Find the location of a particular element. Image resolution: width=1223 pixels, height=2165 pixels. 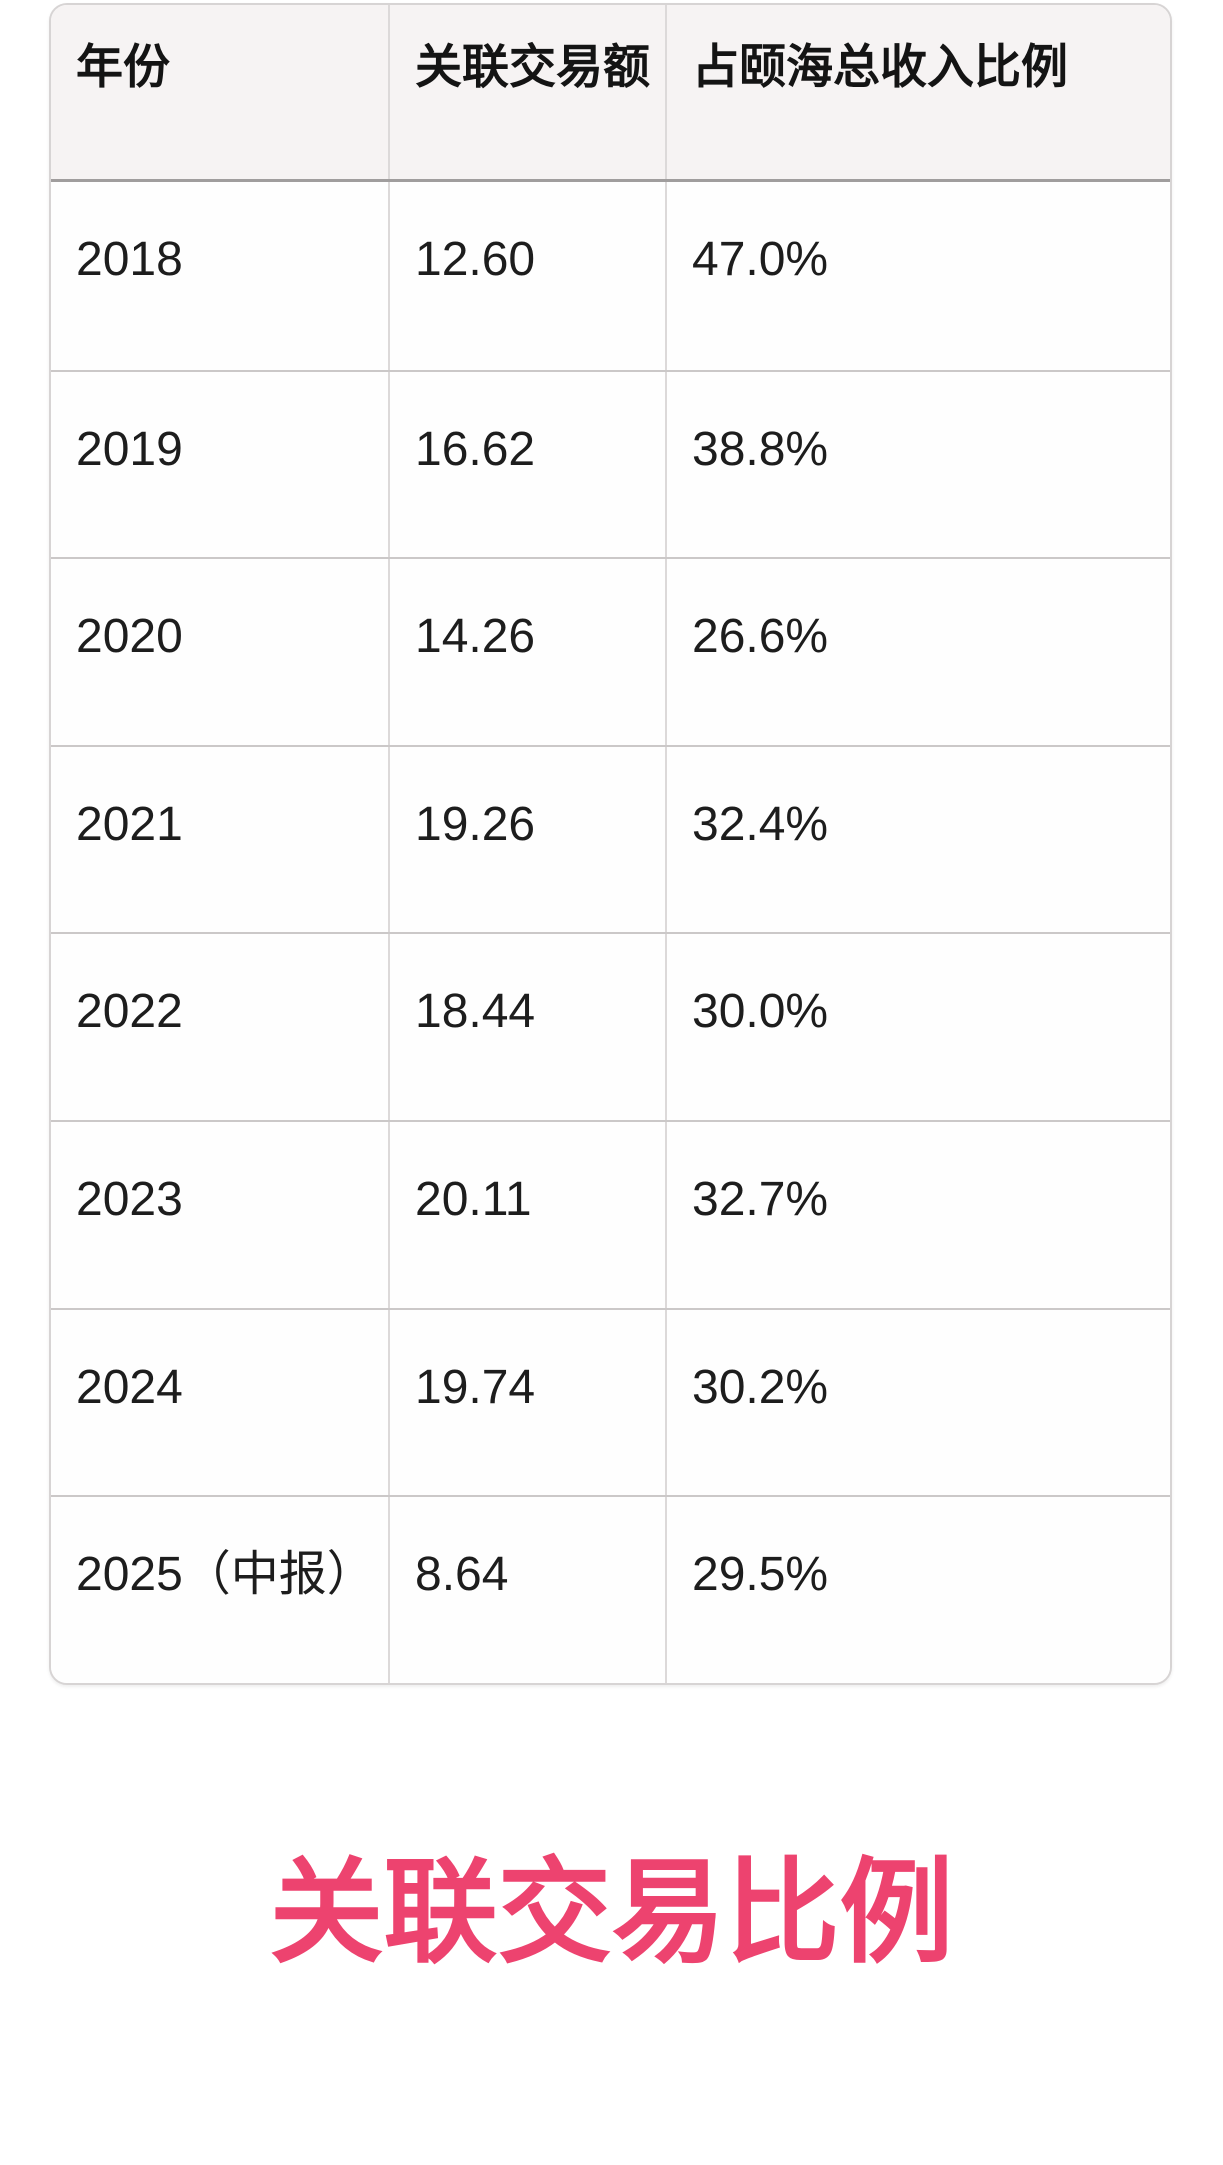

cell-amount: 8.64 is located at coordinates (528, 1590).